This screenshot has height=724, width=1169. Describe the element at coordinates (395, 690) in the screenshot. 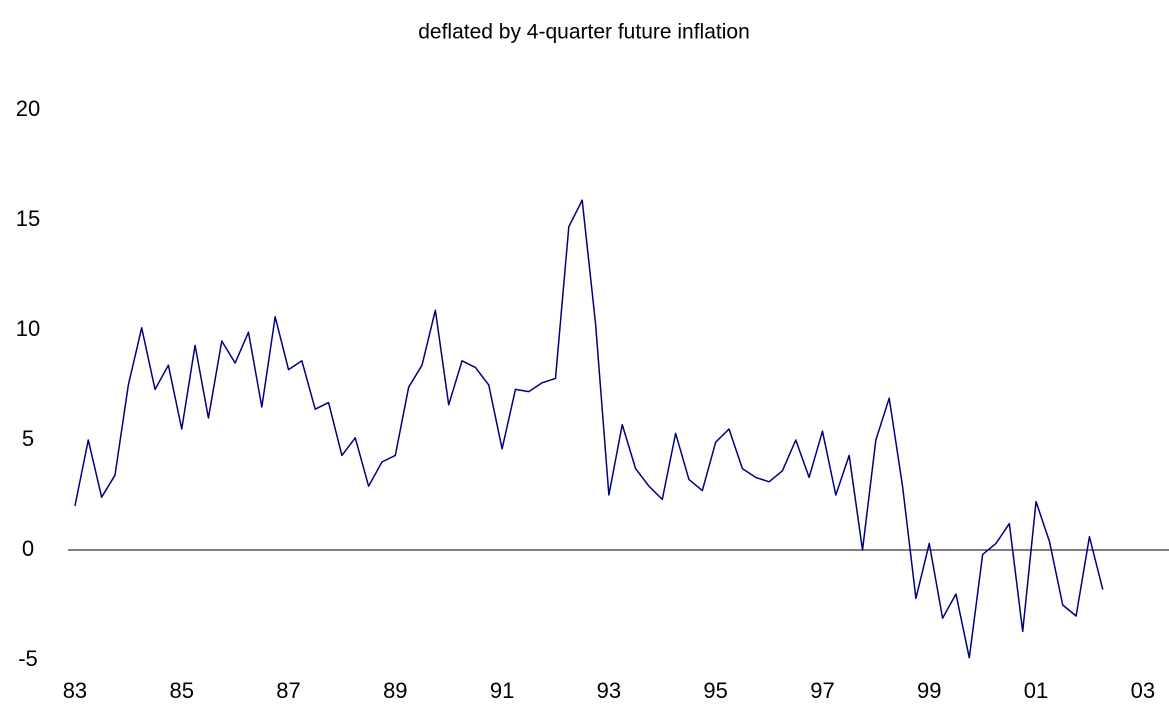

I see `x-tick-label: 89` at that location.